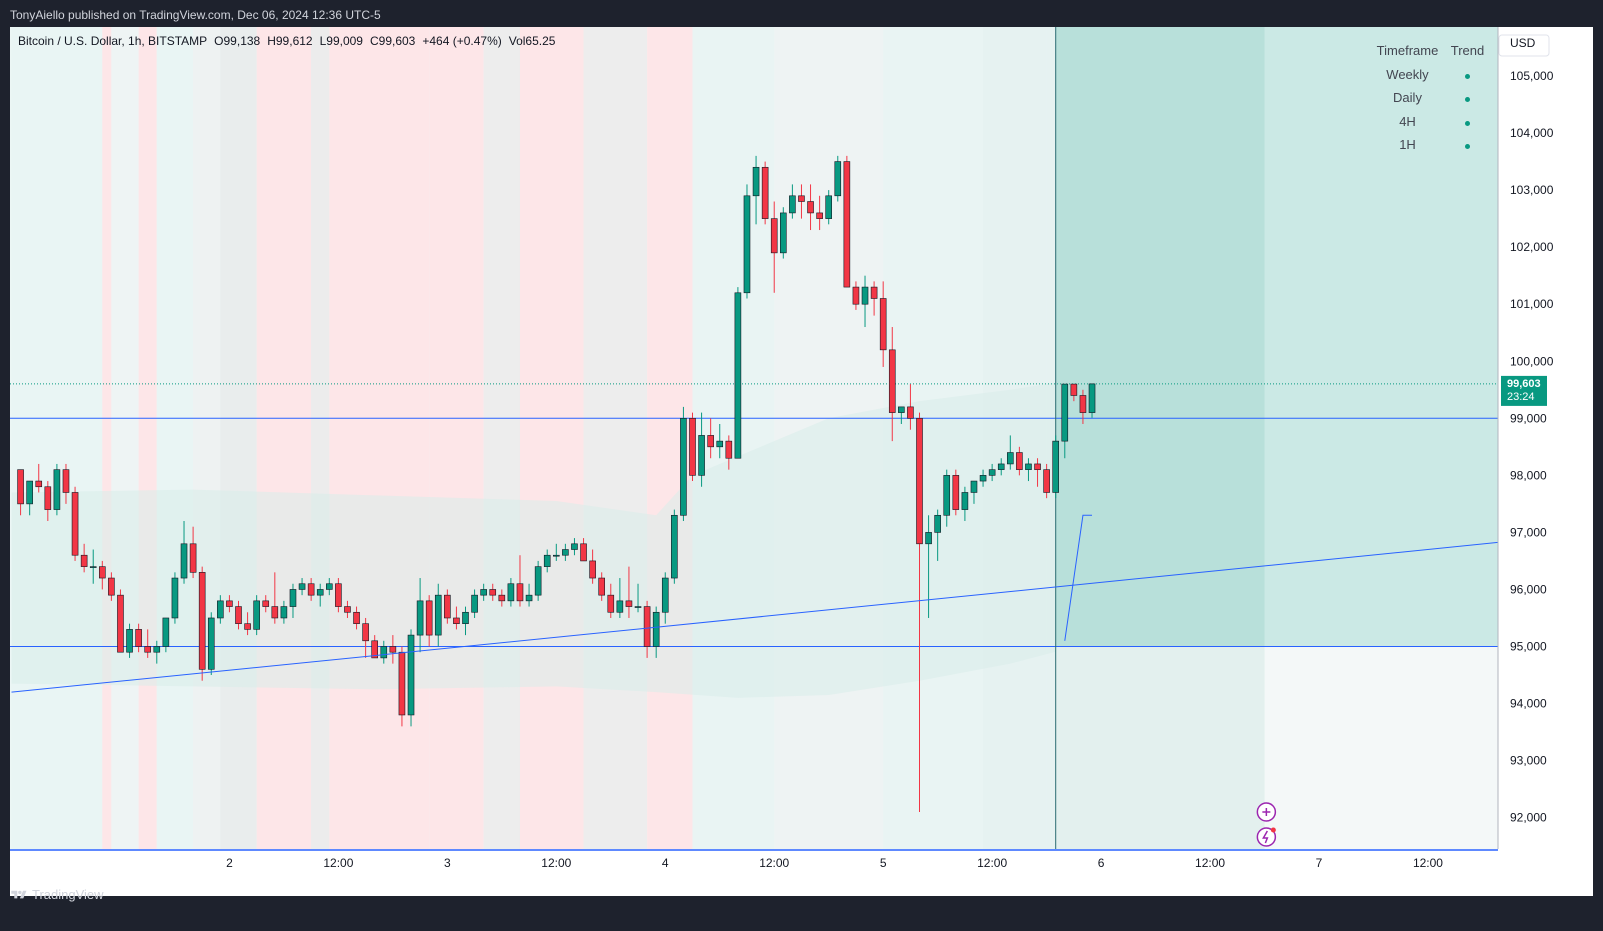  I want to click on trend-dot-icon, so click(1467, 123).